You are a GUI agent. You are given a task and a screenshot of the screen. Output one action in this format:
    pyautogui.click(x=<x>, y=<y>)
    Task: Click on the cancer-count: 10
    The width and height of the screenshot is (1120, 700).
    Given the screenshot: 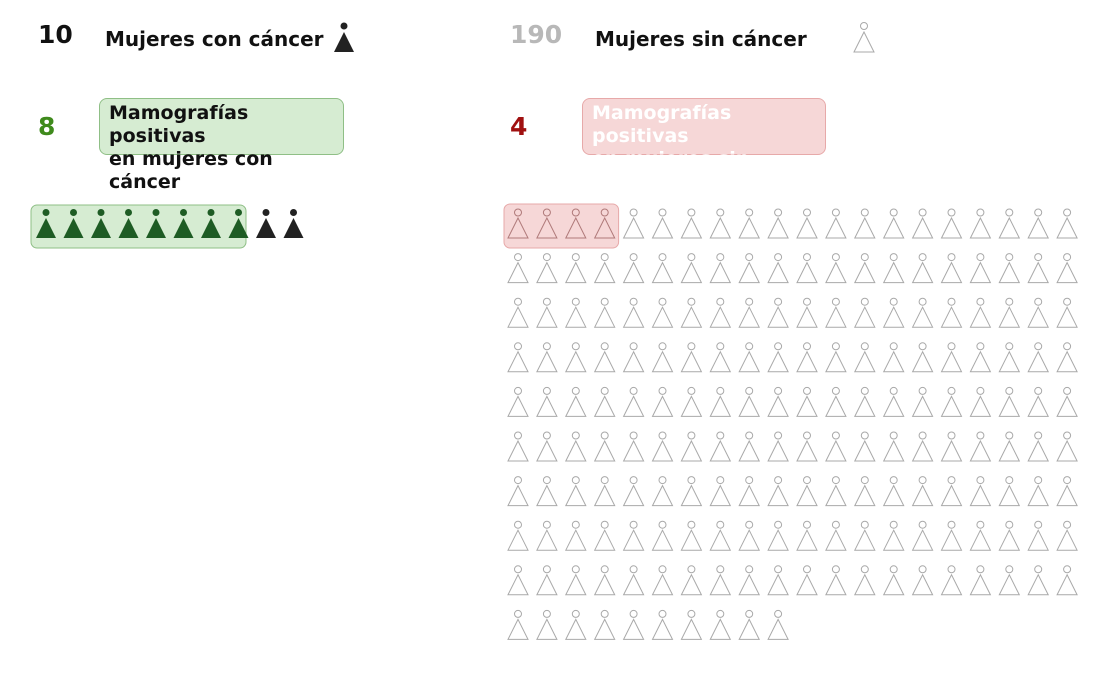 What is the action you would take?
    pyautogui.click(x=55, y=34)
    